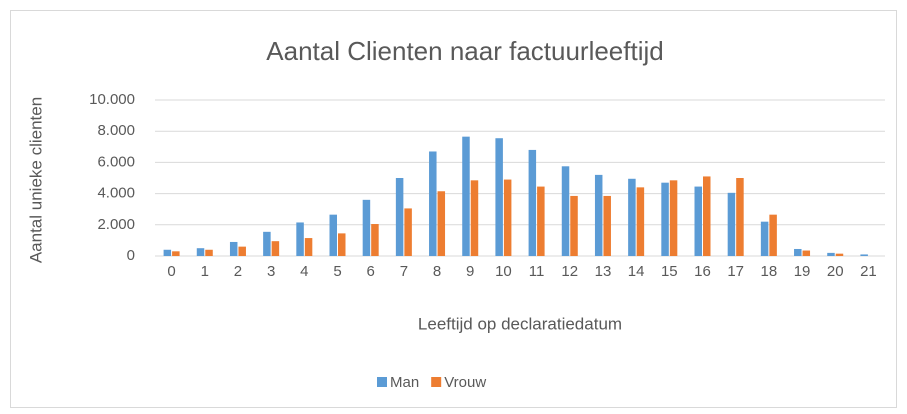 The image size is (907, 414). Describe the element at coordinates (404, 271) in the screenshot. I see `x-tick-label: 7` at that location.